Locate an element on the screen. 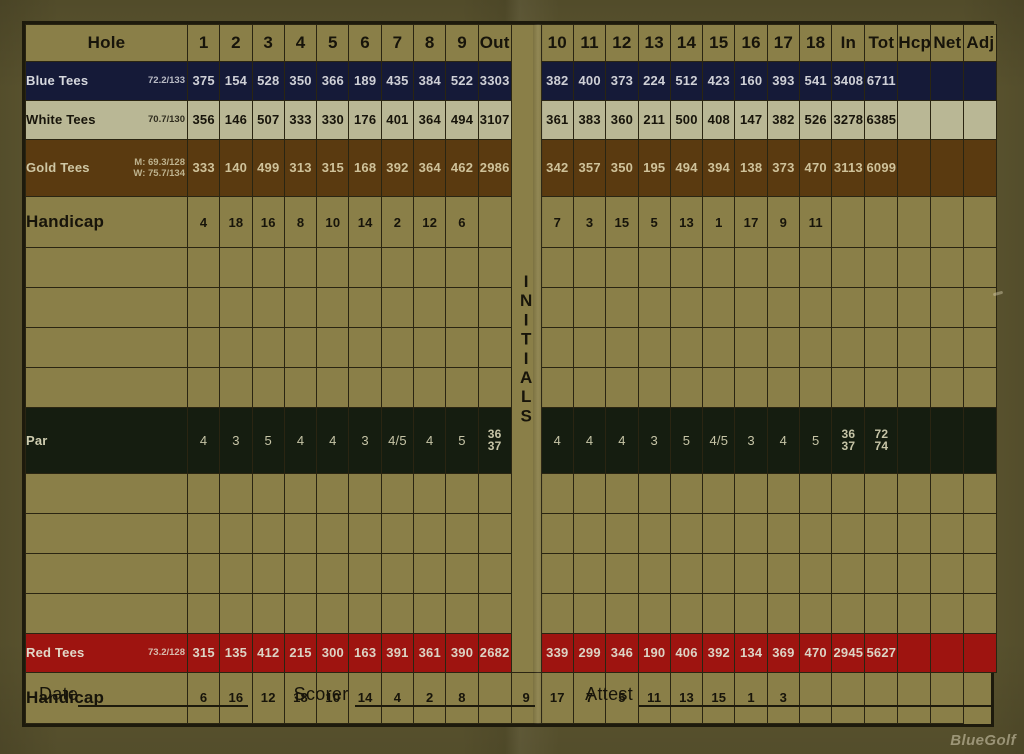  handicap_top-adj is located at coordinates (980, 222).